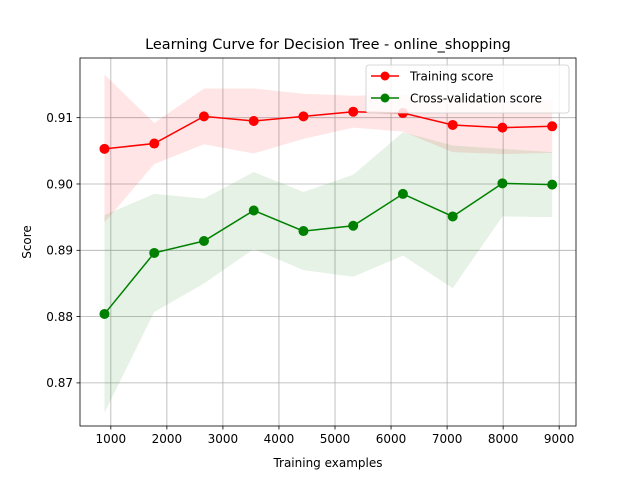  I want to click on y-tick-label: 0.91, so click(59, 118).